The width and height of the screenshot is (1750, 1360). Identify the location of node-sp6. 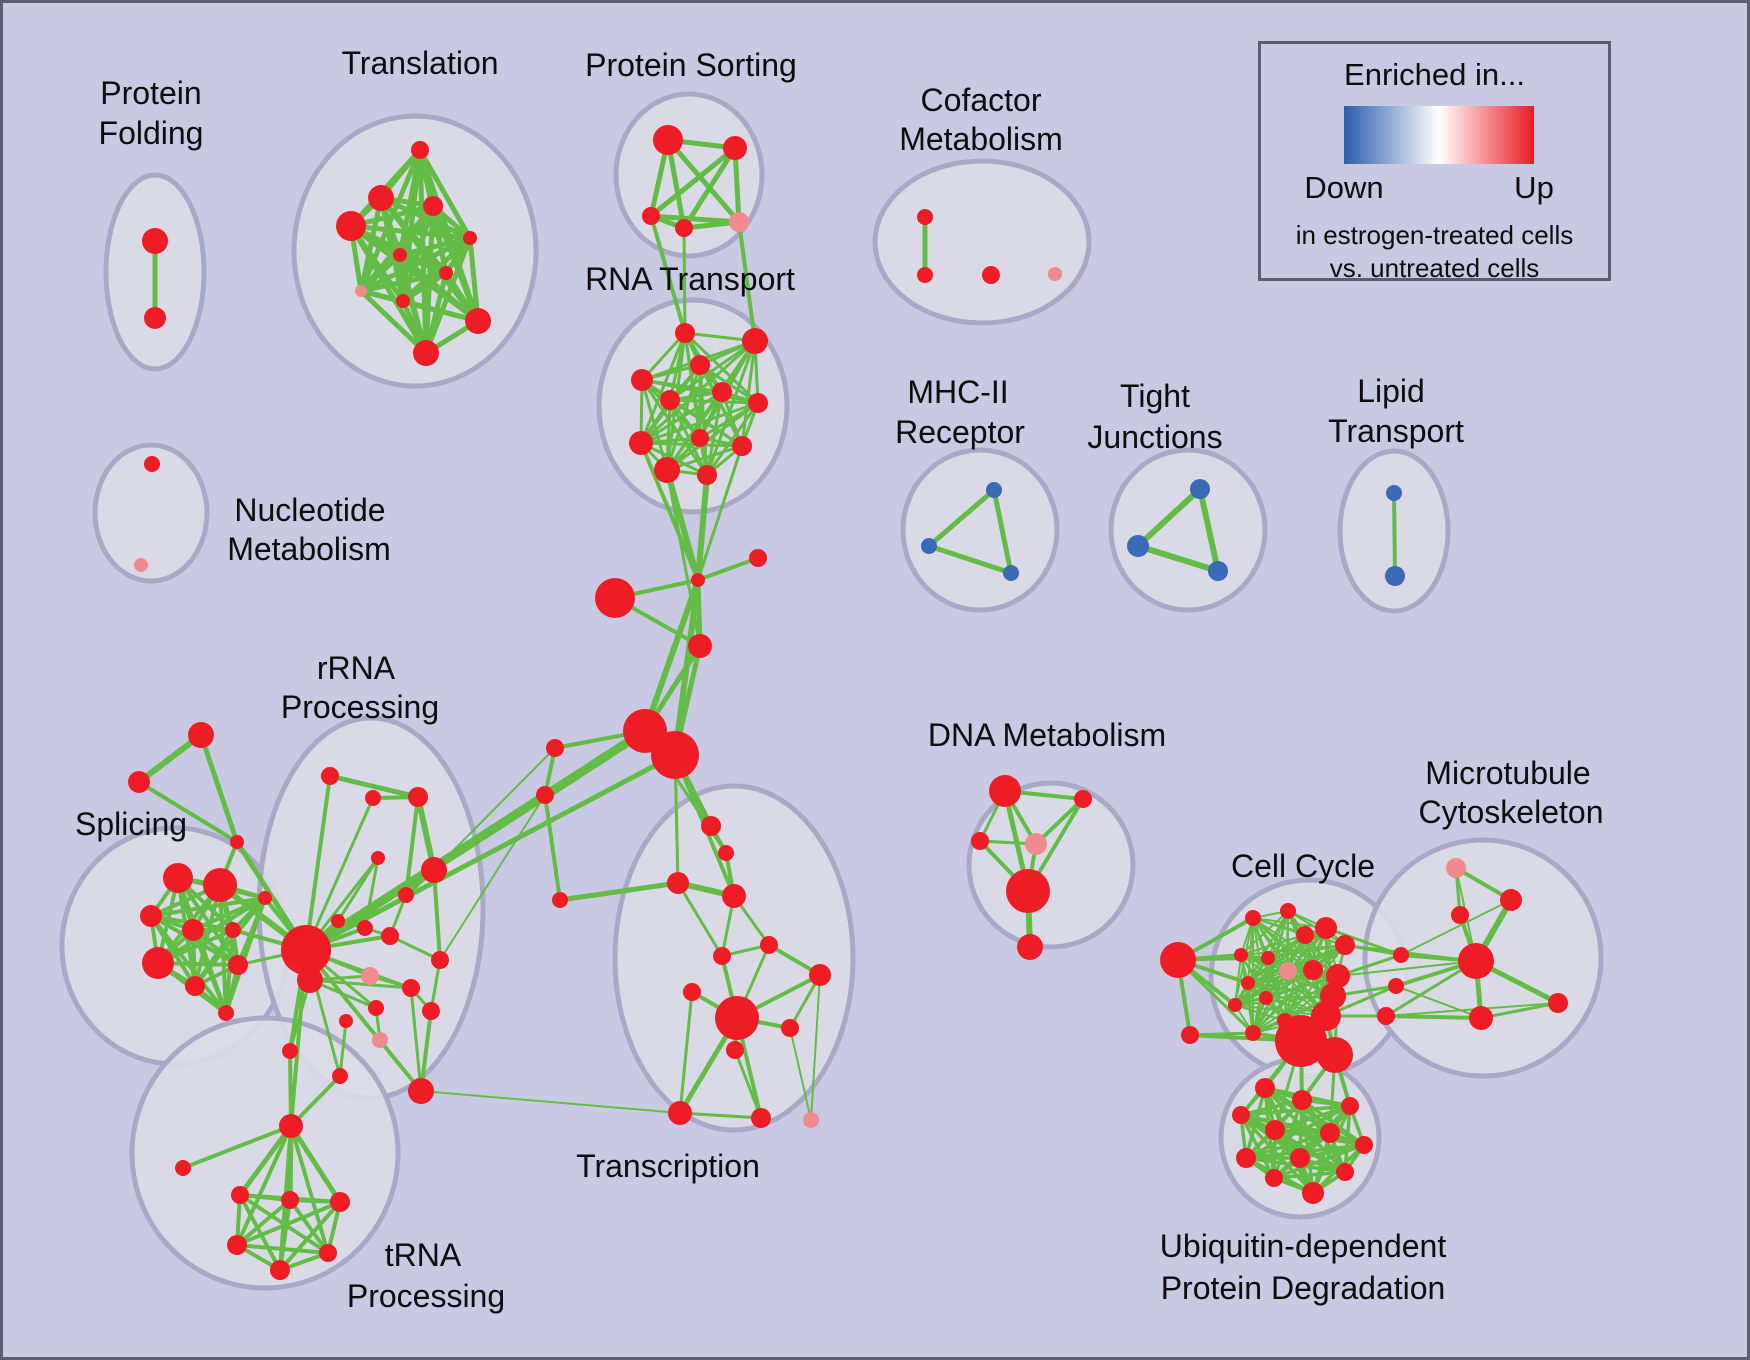
(158, 963).